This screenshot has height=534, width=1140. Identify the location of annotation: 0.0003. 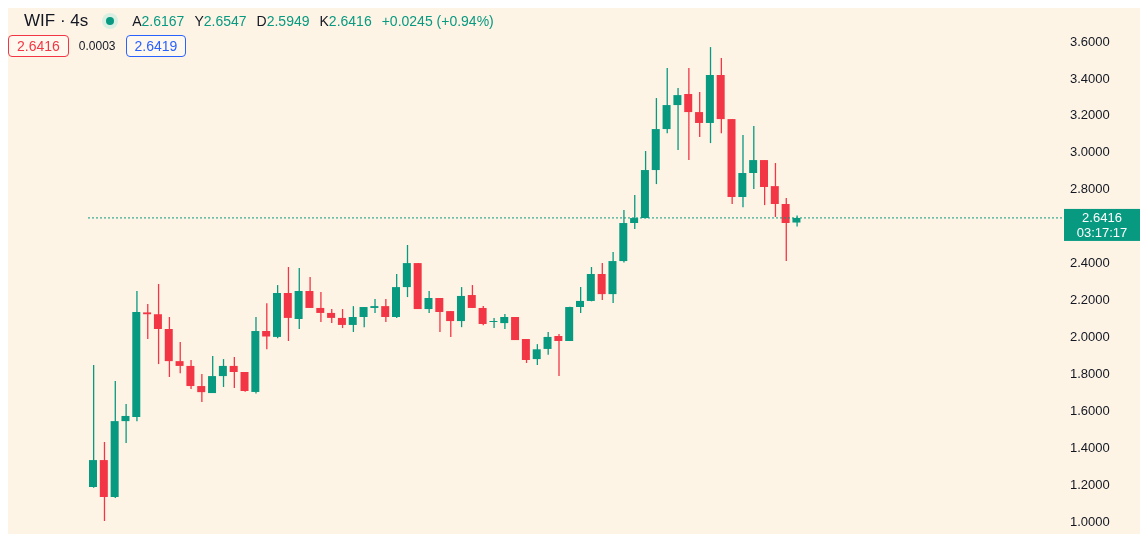
(97, 46).